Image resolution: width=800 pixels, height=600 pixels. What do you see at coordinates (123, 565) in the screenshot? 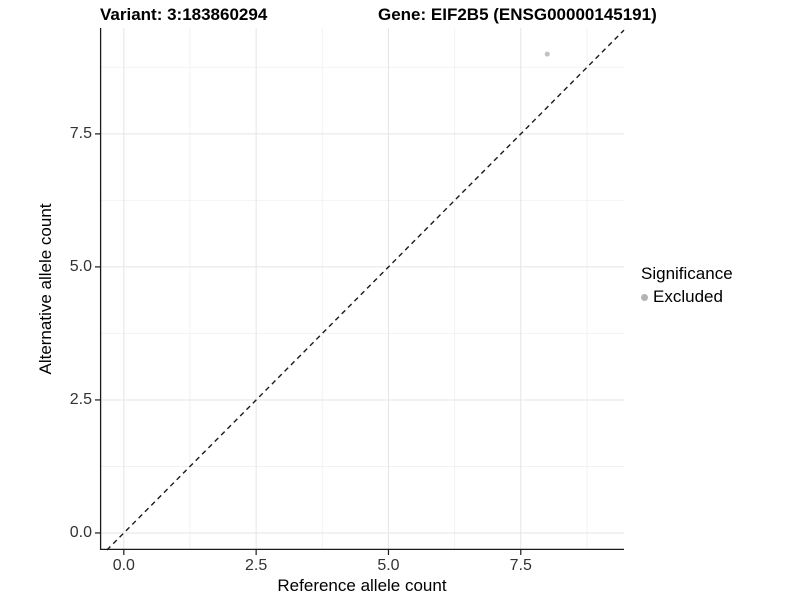
I see `x-tick-label: 0.0` at bounding box center [123, 565].